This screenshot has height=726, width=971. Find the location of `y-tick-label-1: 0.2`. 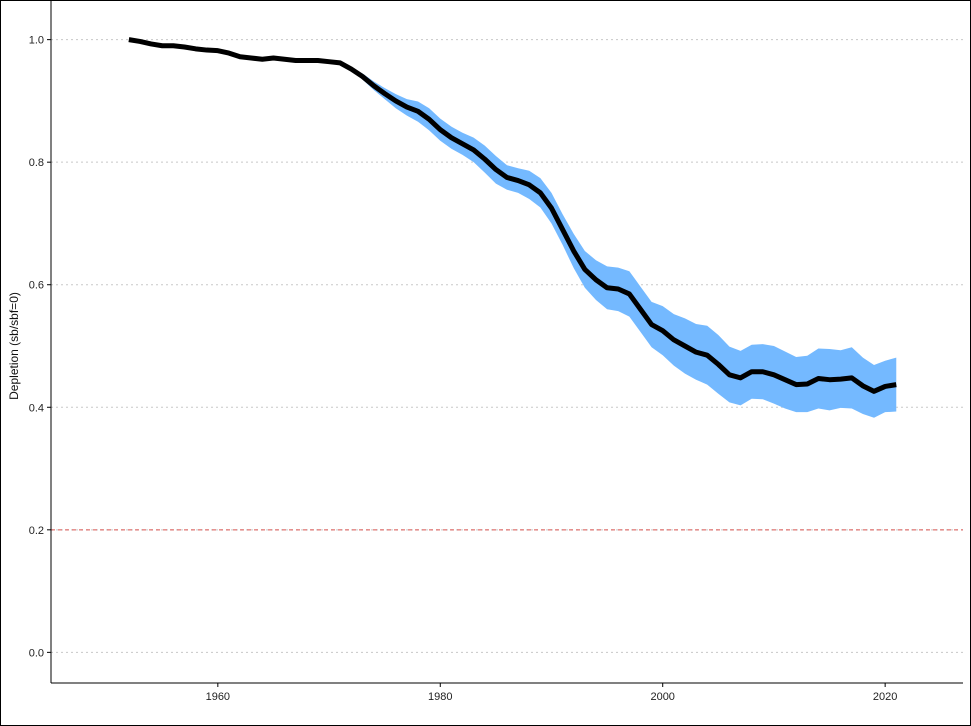

y-tick-label-1: 0.2 is located at coordinates (36, 531).